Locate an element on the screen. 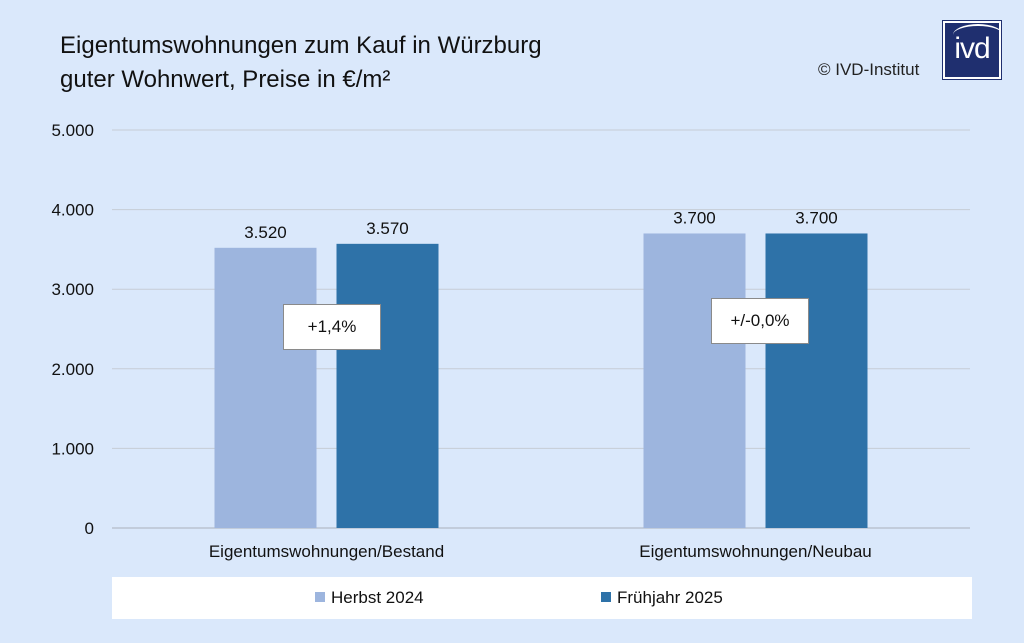 Image resolution: width=1024 pixels, height=643 pixels. legend-label: Herbst 2024 is located at coordinates (377, 597).